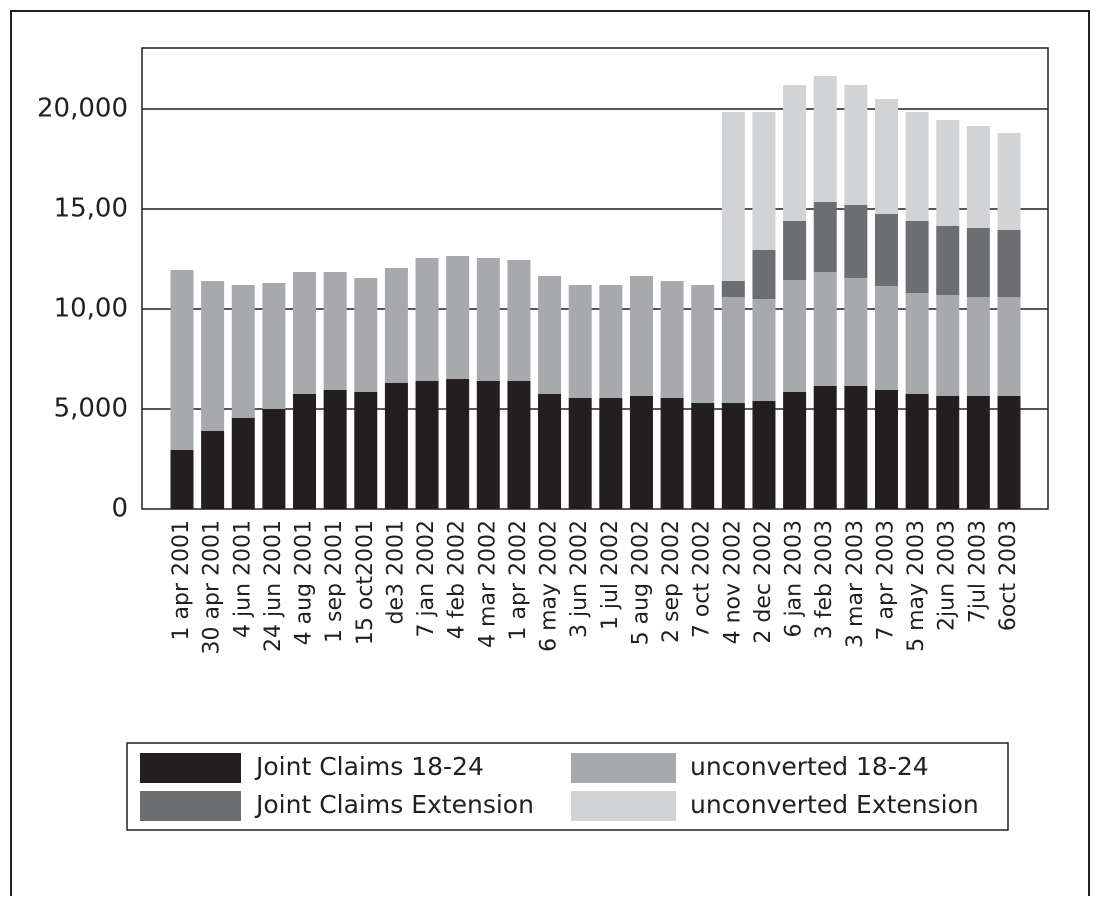  What do you see at coordinates (671, 581) in the screenshot?
I see `x-tick-label: 2 sep 2002` at bounding box center [671, 581].